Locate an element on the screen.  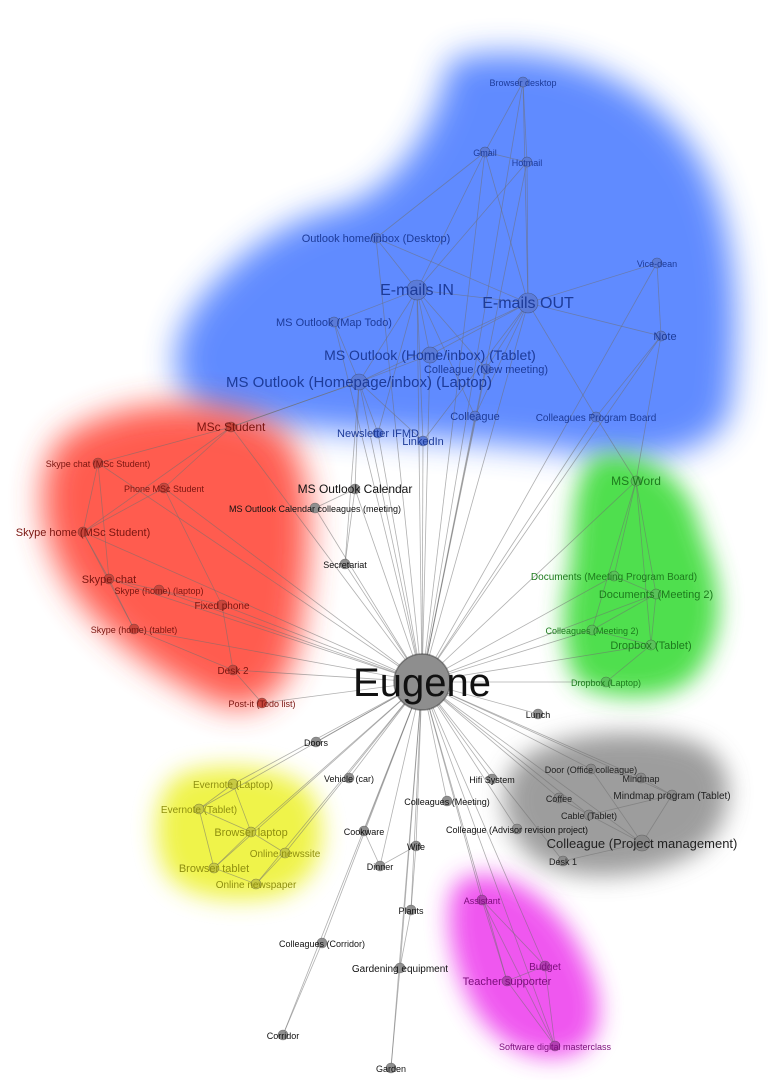
node-hotmail is located at coordinates (527, 162).